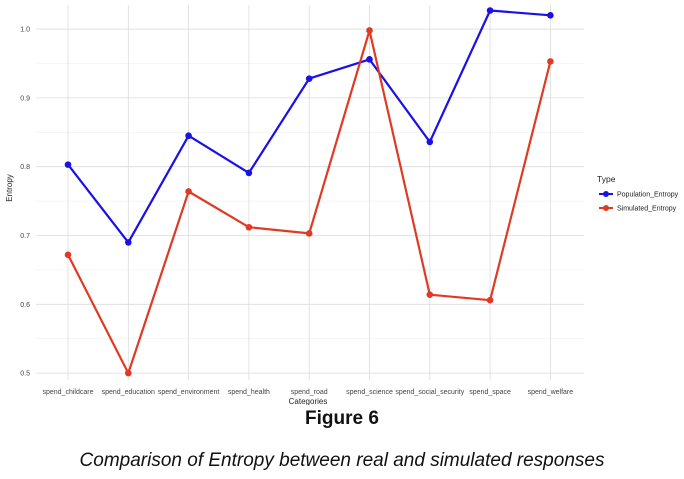 The height and width of the screenshot is (479, 684). What do you see at coordinates (308, 401) in the screenshot?
I see `x-axis-title: Categories` at bounding box center [308, 401].